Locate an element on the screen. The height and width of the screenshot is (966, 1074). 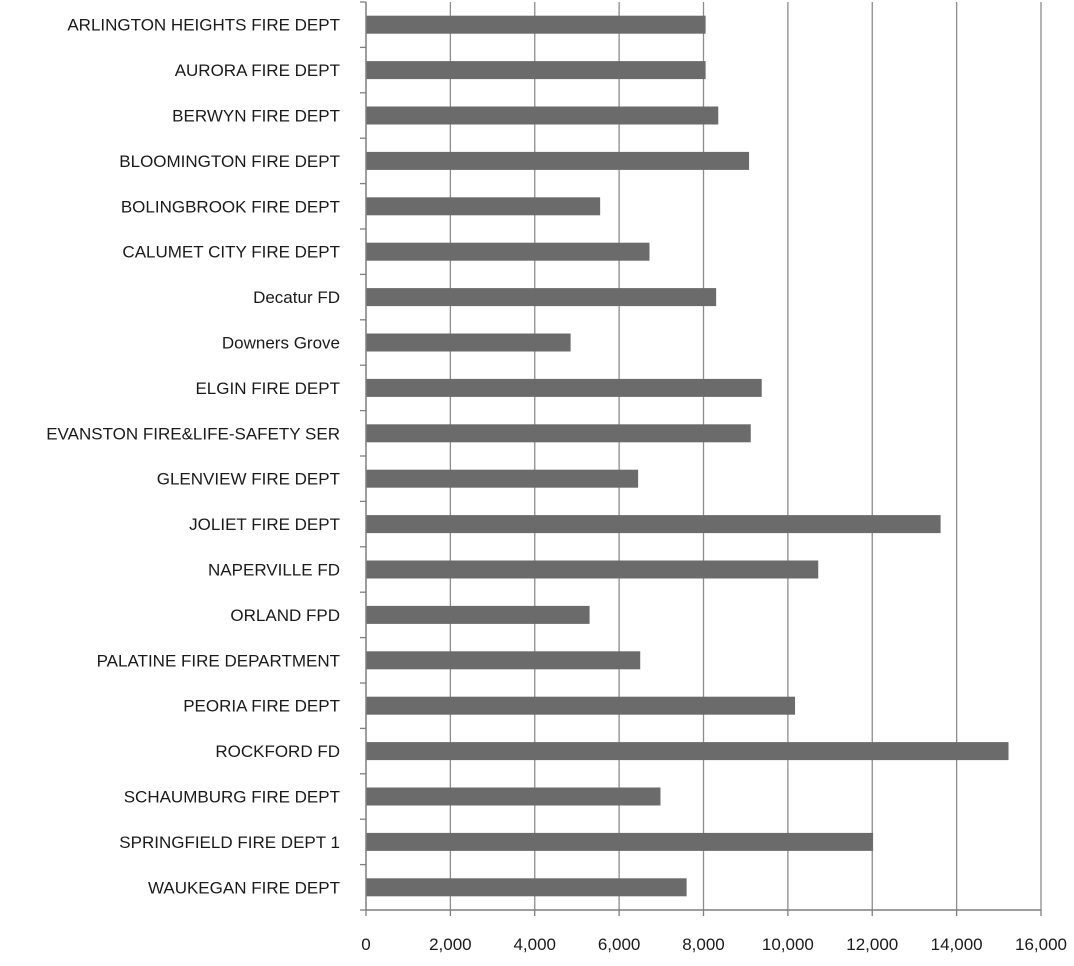
category-label: CALUMET CITY FIRE DEPT is located at coordinates (231, 252).